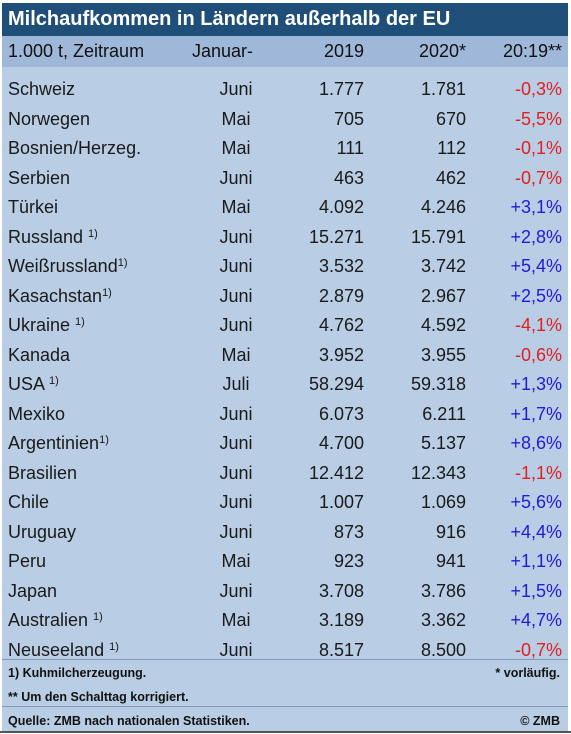 The height and width of the screenshot is (734, 571). Describe the element at coordinates (29, 384) in the screenshot. I see `country-name: USA` at that location.